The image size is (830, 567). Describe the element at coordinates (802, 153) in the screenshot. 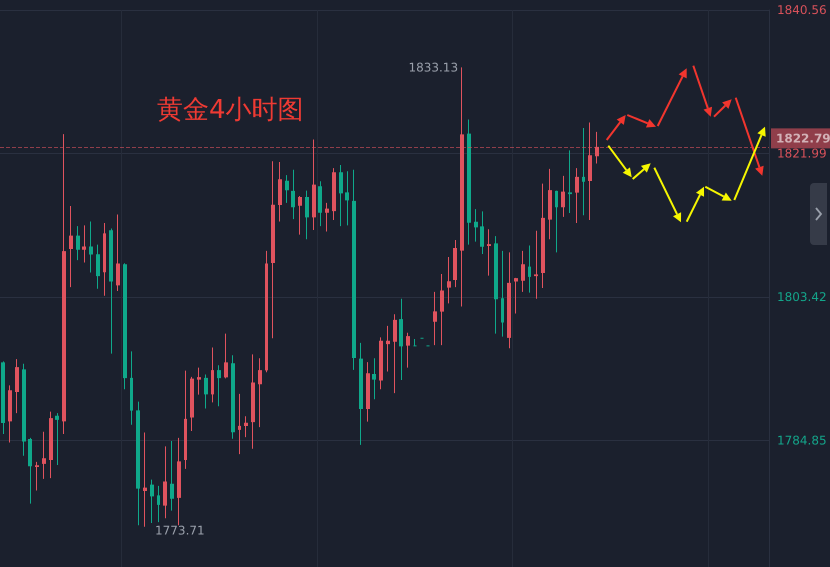

I see `y-tick-label: 1821.99` at that location.